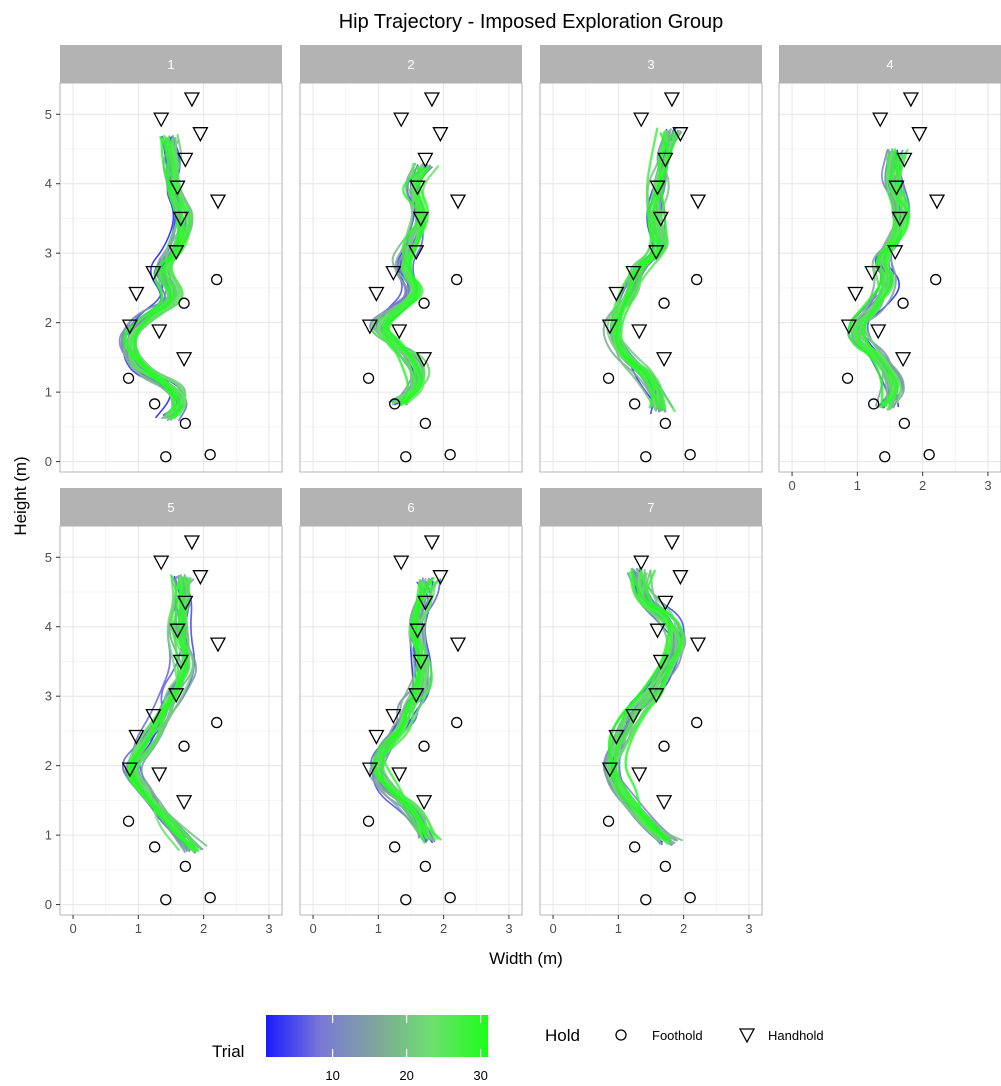 The image size is (1001, 1086). What do you see at coordinates (480, 1075) in the screenshot?
I see `colorbar-tick-label: 30` at bounding box center [480, 1075].